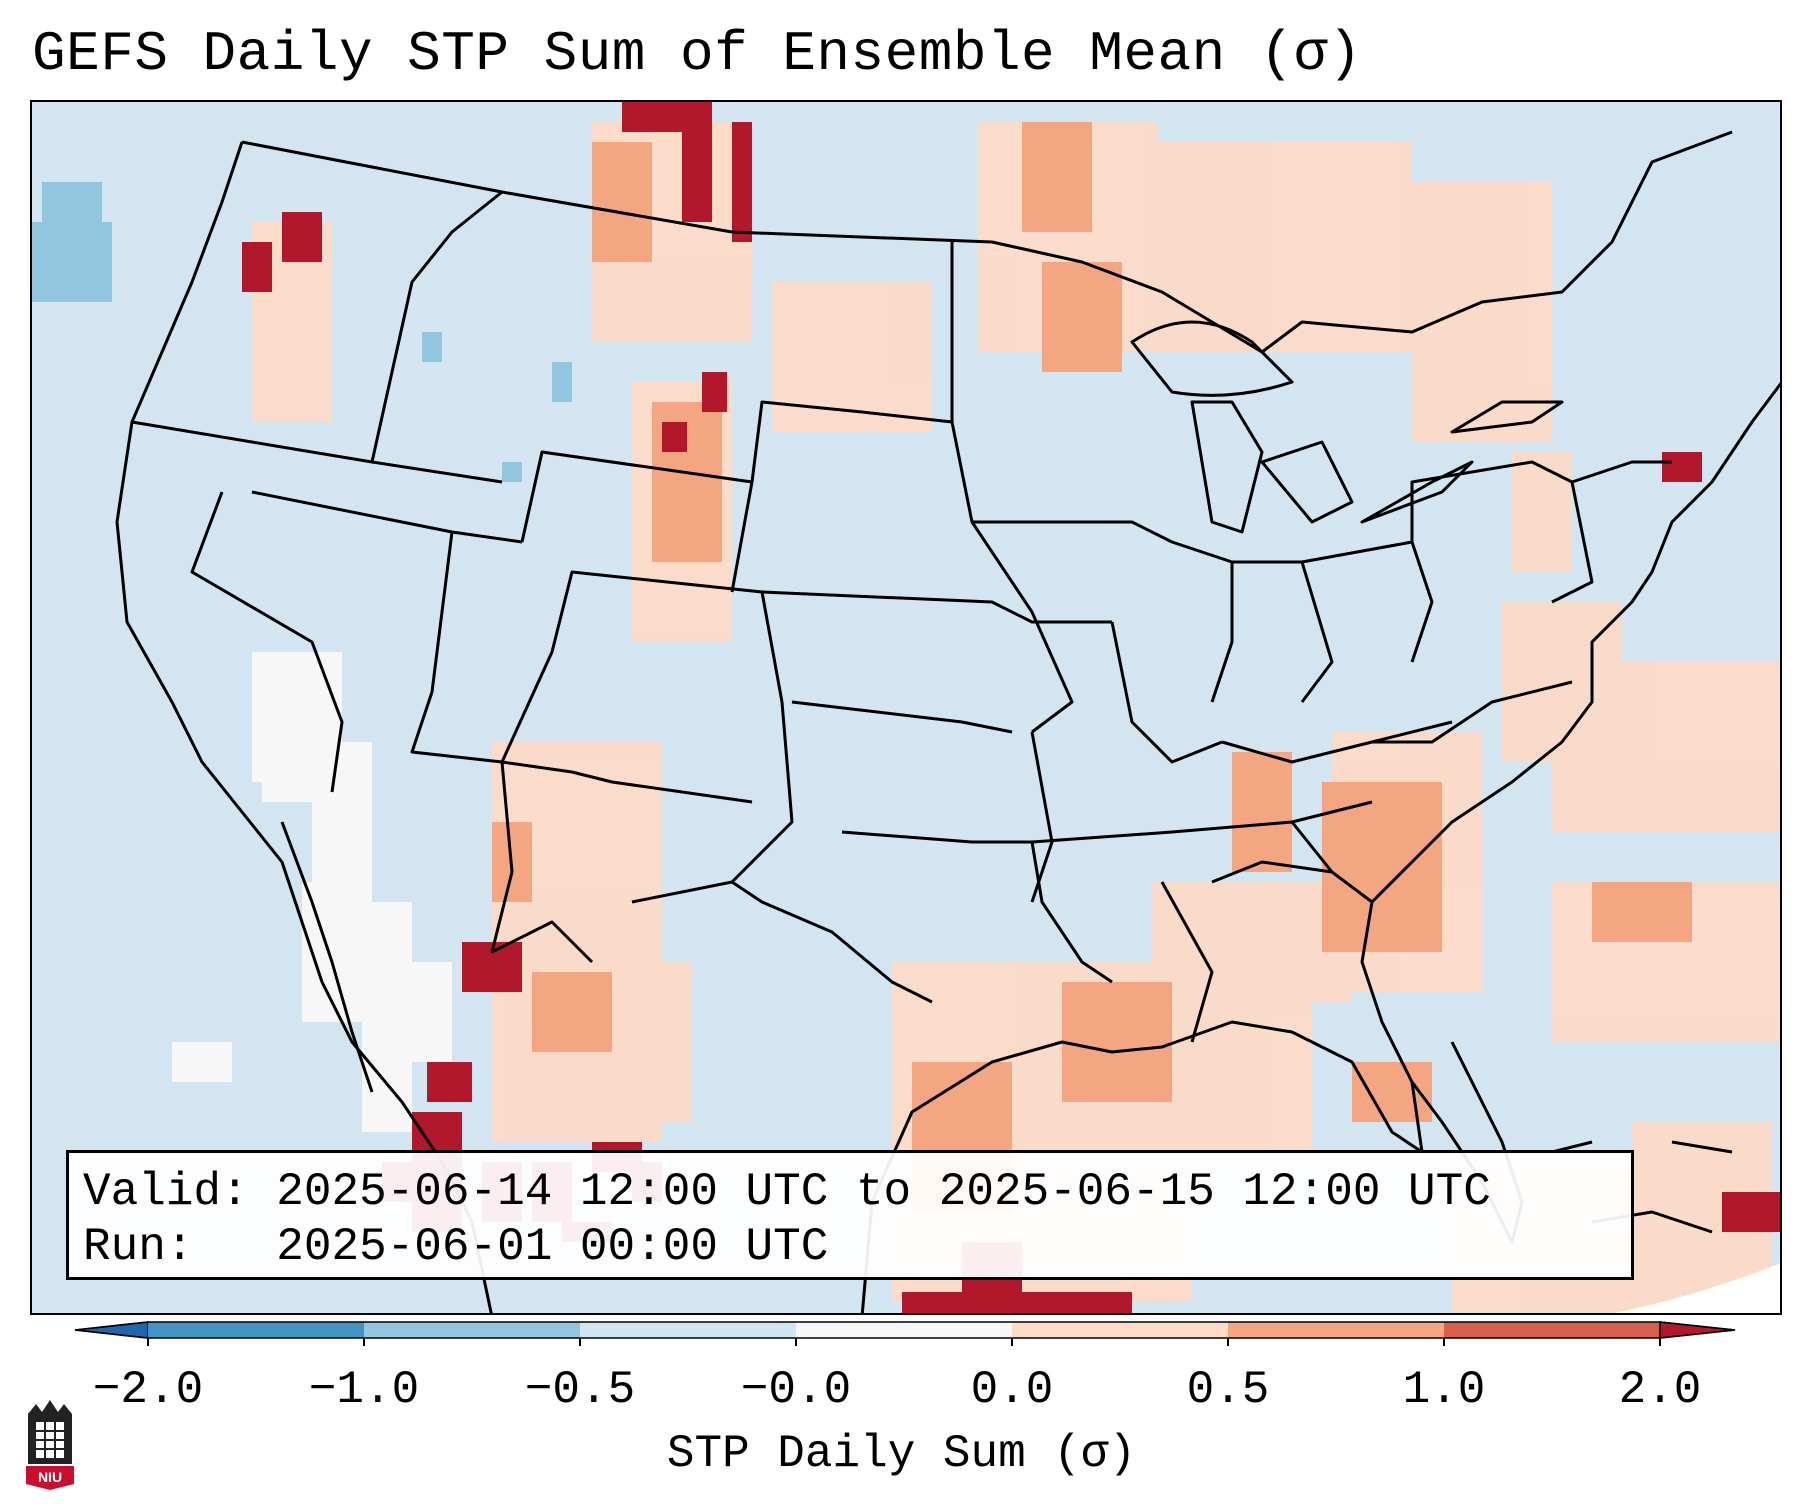  I want to click on run-label: Run:, so click(138, 1247).